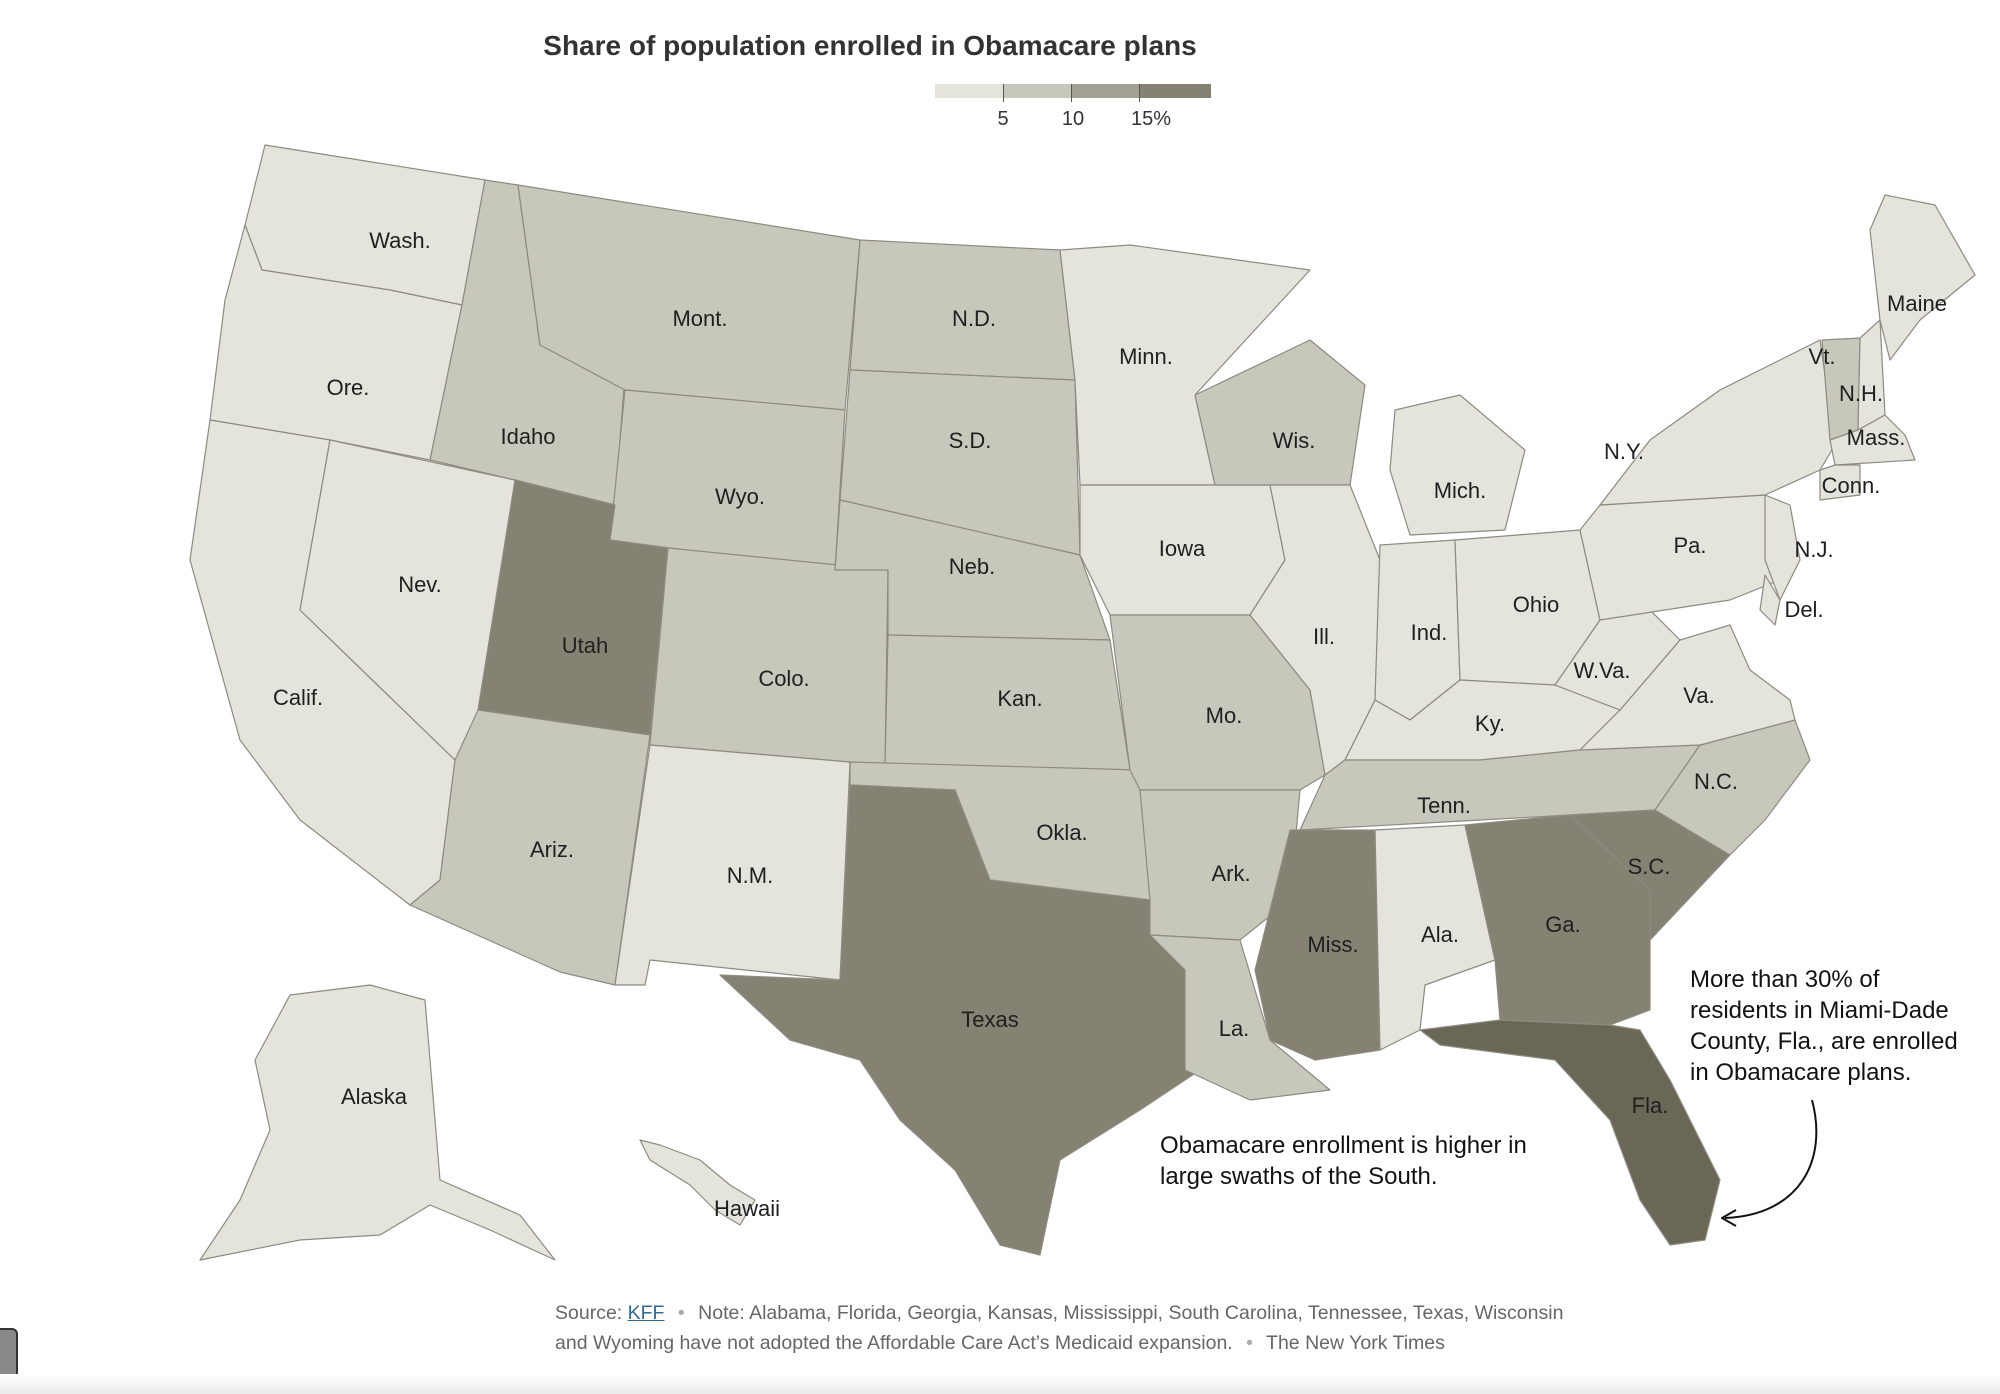 This screenshot has width=2000, height=1394. What do you see at coordinates (1000, 1384) in the screenshot?
I see `bottom-edge` at bounding box center [1000, 1384].